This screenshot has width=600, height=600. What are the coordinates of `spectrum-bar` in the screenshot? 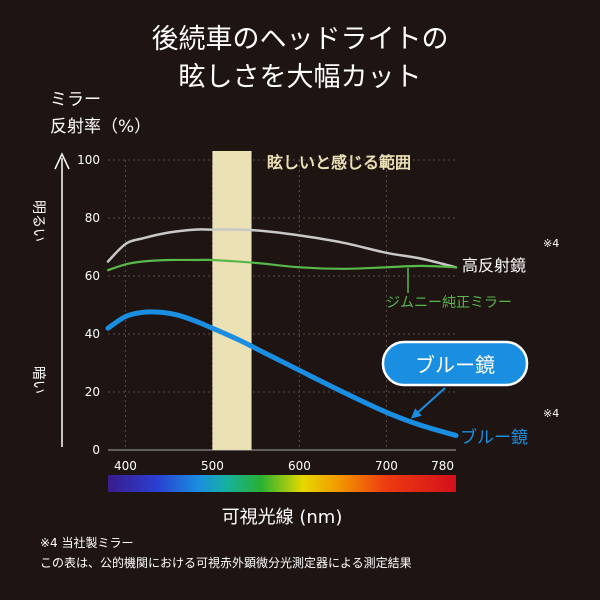 It's located at (282, 483).